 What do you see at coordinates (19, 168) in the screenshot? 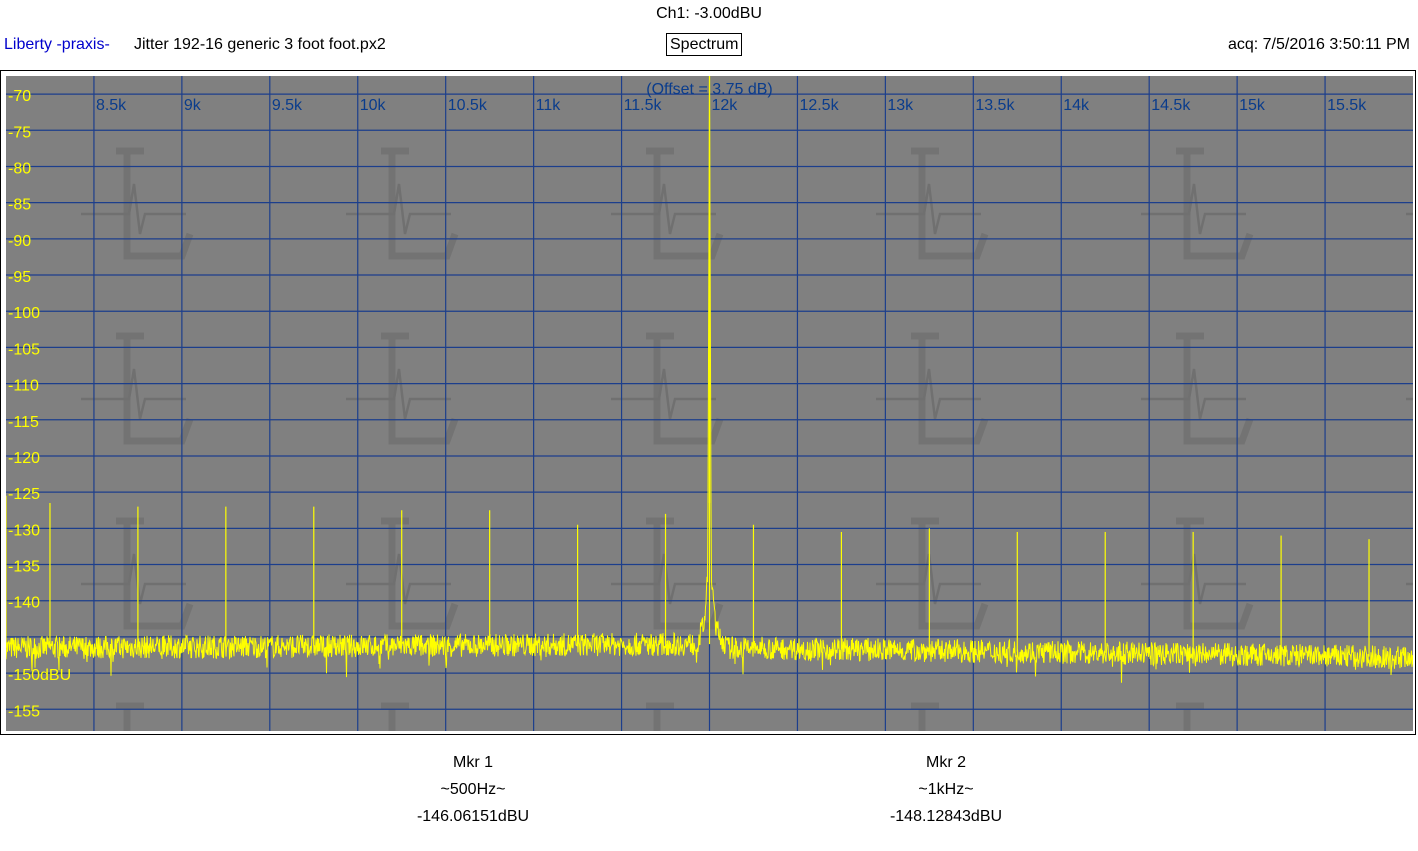
I see `y-tick-label: -80` at bounding box center [19, 168].